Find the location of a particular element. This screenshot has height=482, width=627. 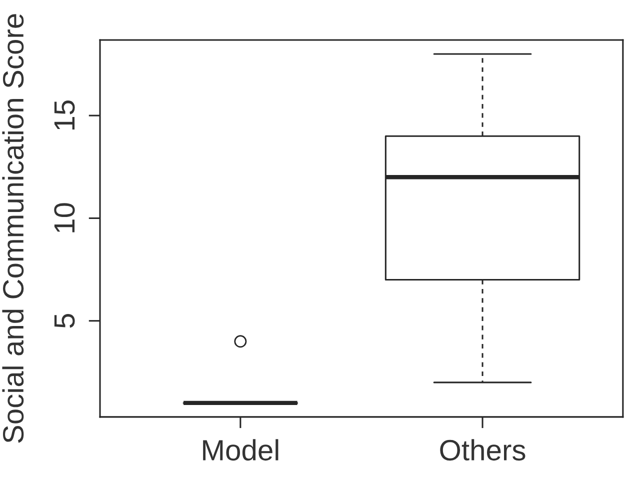

y-tick-label: 10 is located at coordinates (64, 217).